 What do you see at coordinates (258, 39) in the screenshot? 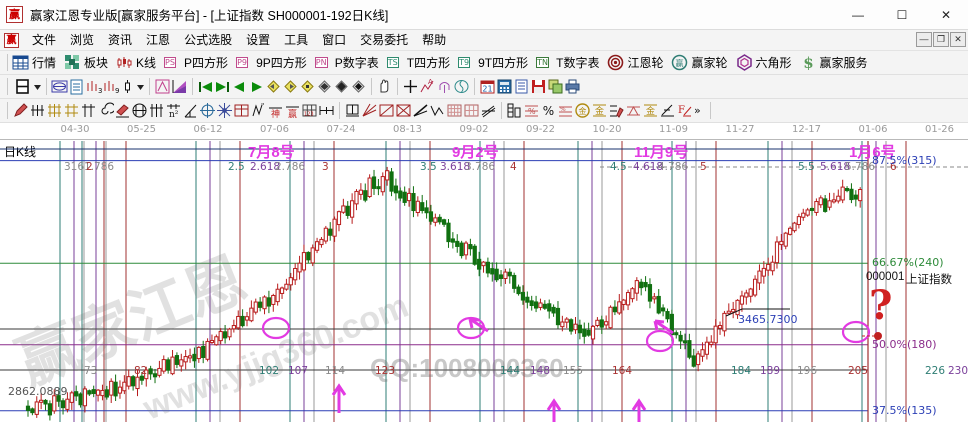
I see `menu-item-settings: 设置` at bounding box center [258, 39].